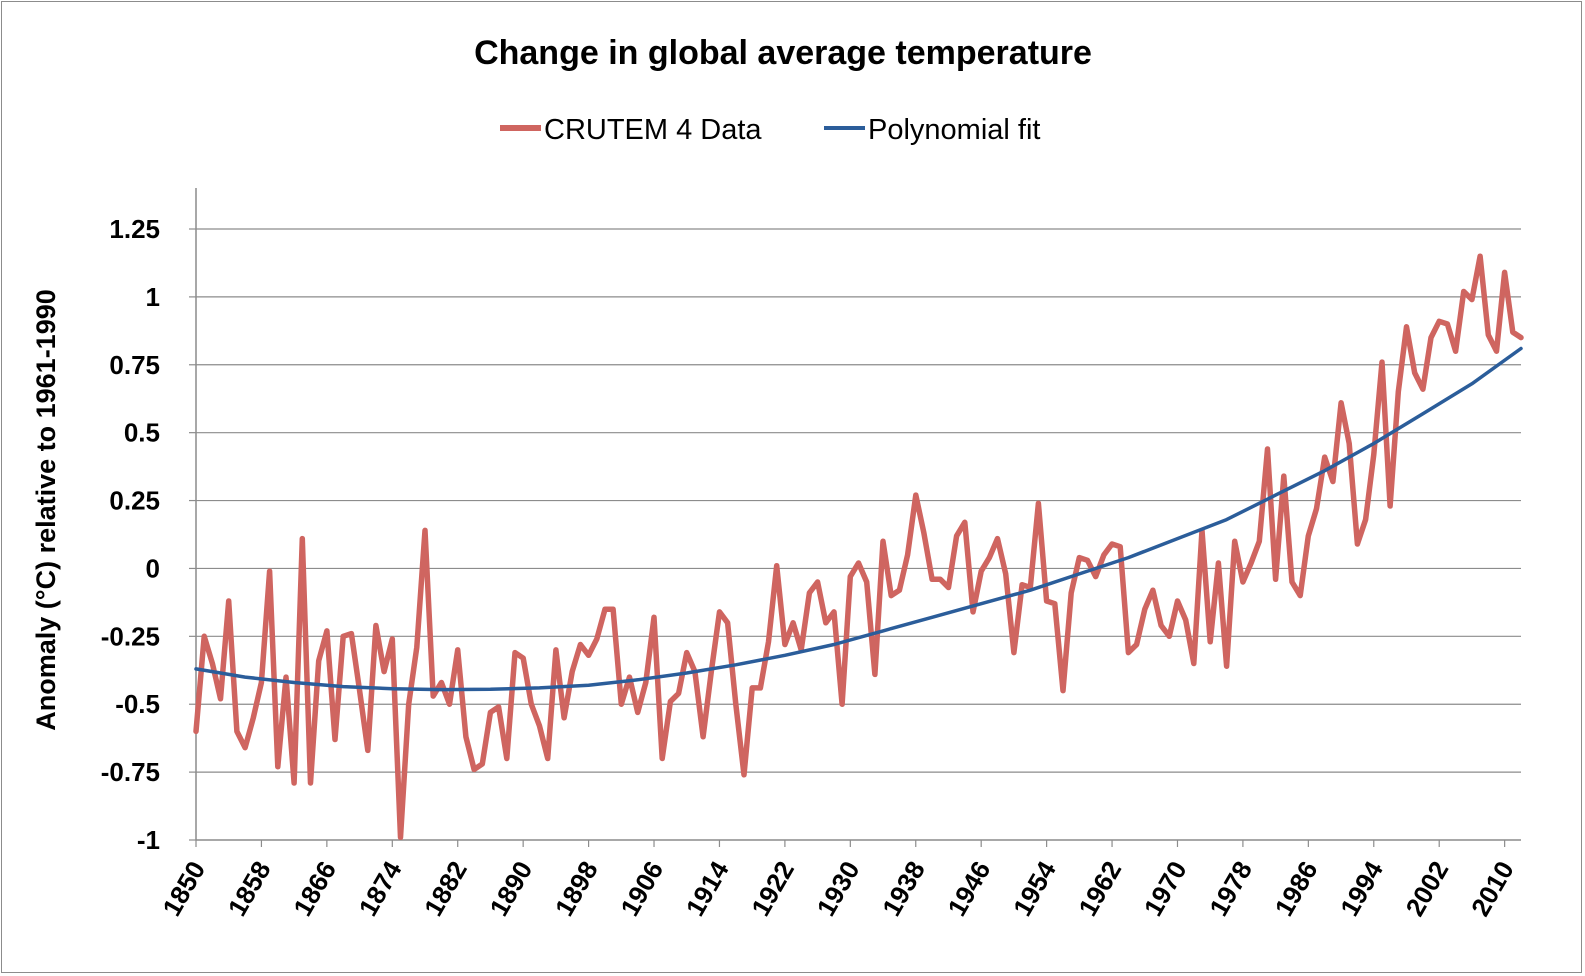 The height and width of the screenshot is (976, 1585). Describe the element at coordinates (153, 568) in the screenshot. I see `y-tick-label: 0` at that location.